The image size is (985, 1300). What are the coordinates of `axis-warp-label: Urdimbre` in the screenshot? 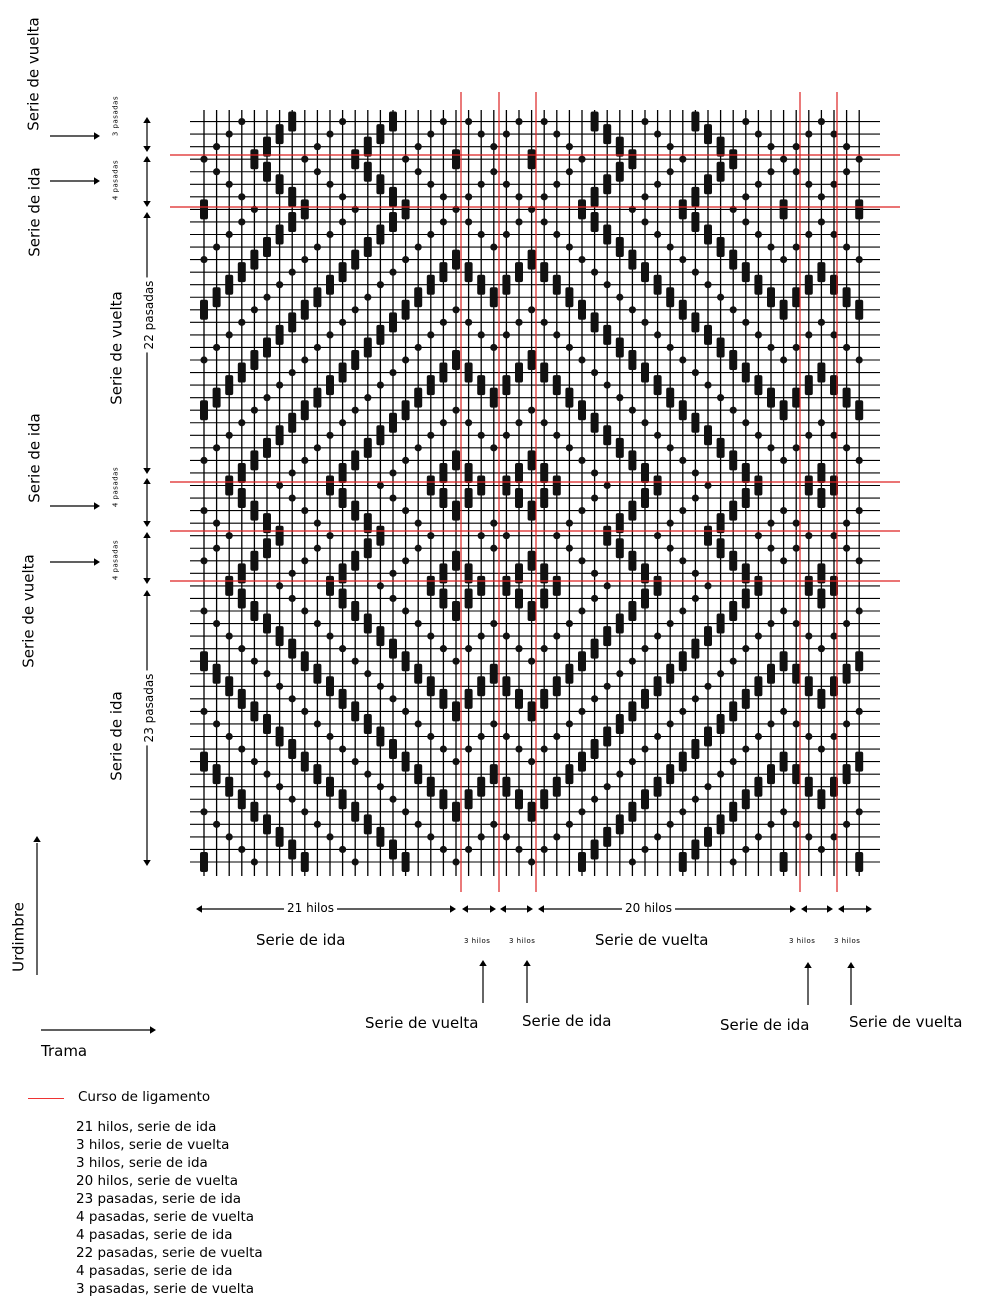 It's located at (18, 937).